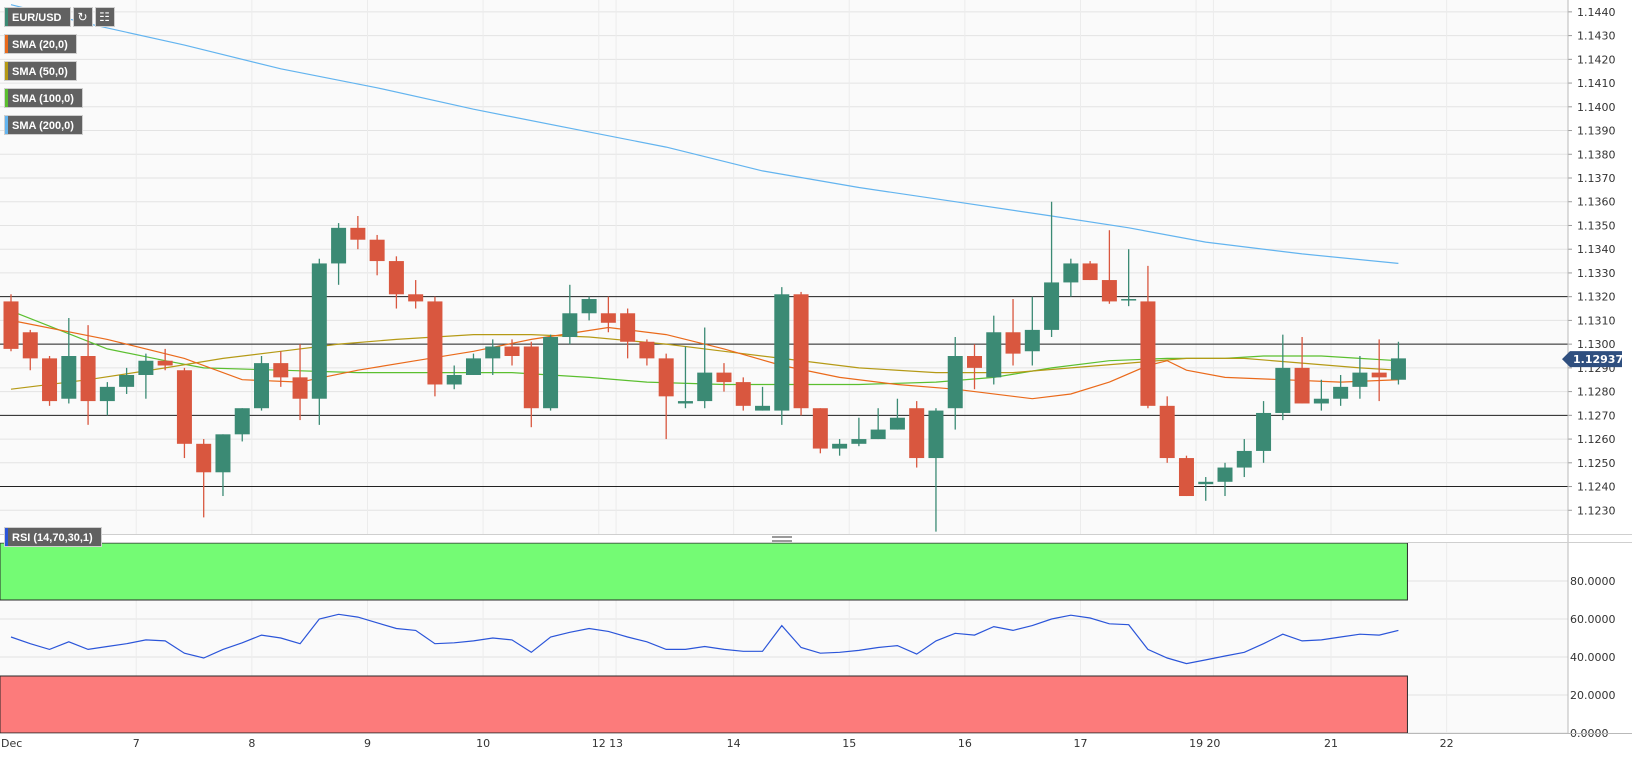 The height and width of the screenshot is (760, 1632). I want to click on indicator-legend-sma-20: SMA (20,0), so click(40, 44).